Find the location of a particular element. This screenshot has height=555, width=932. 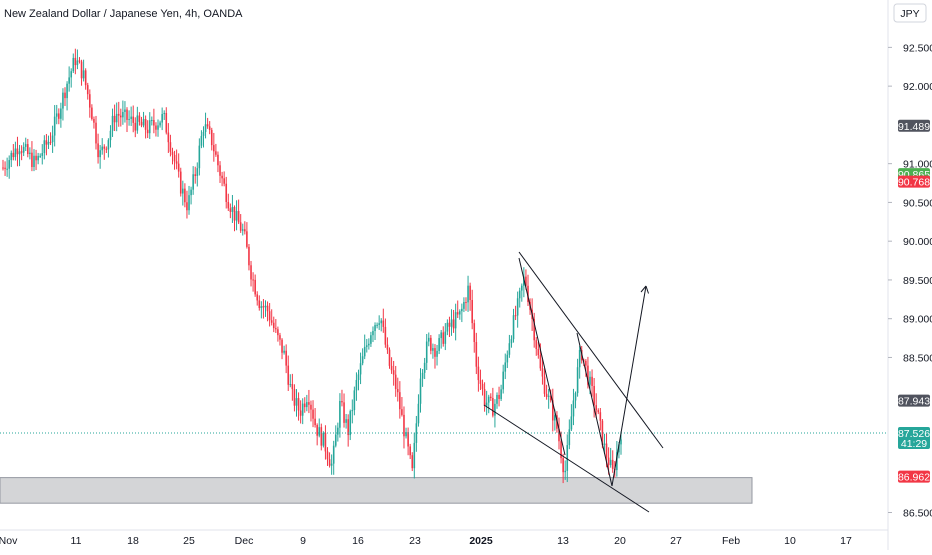

x-tick-label: 17 is located at coordinates (846, 541).